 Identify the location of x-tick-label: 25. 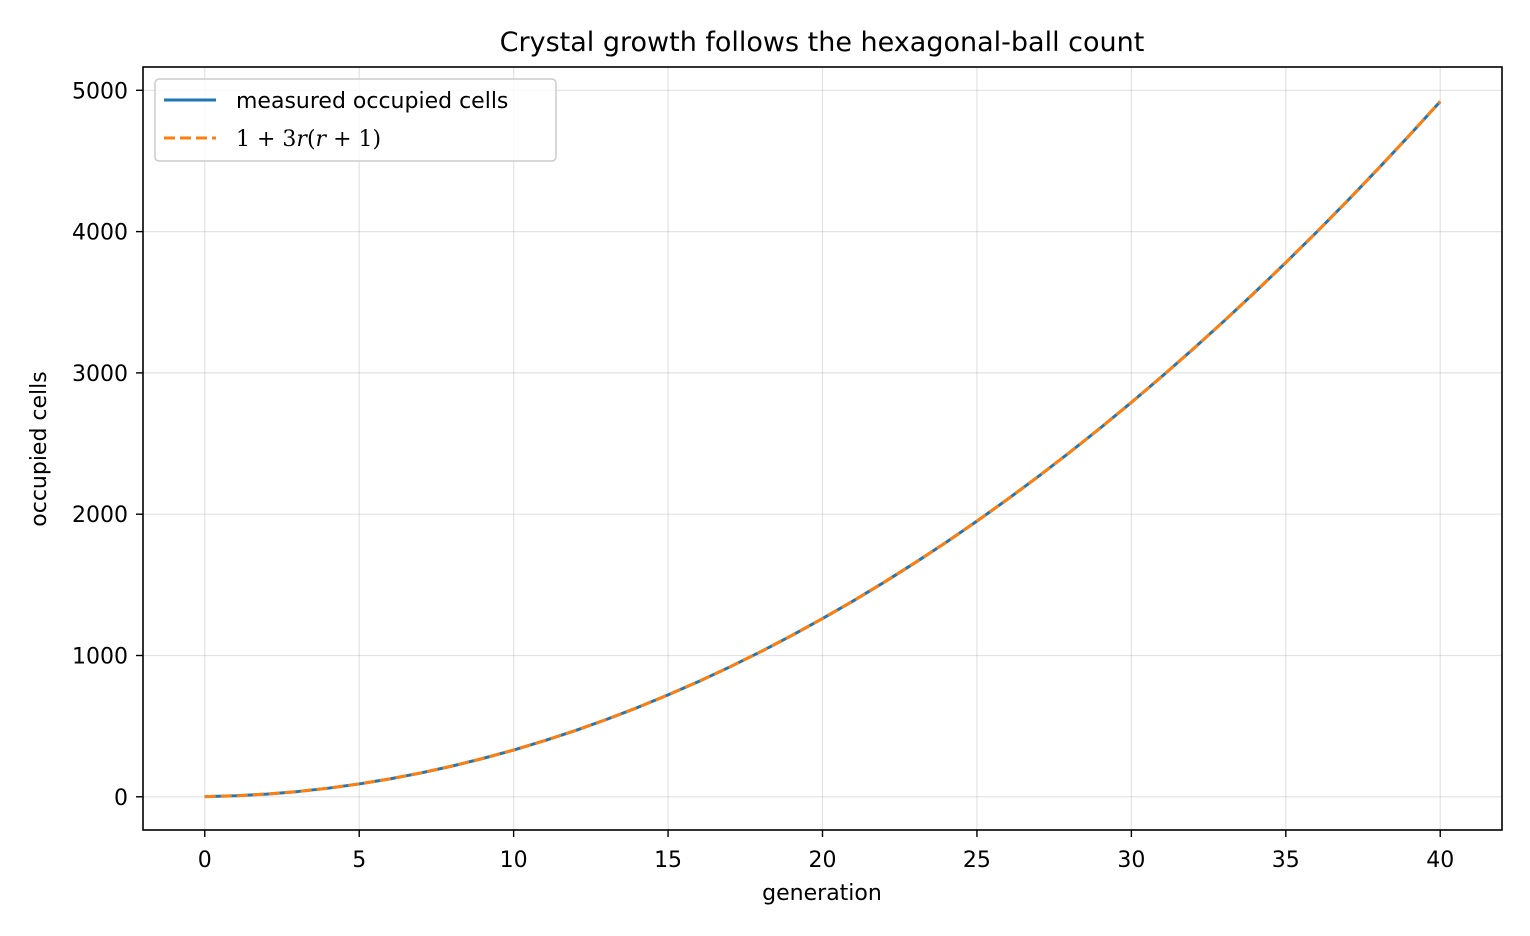
(977, 860).